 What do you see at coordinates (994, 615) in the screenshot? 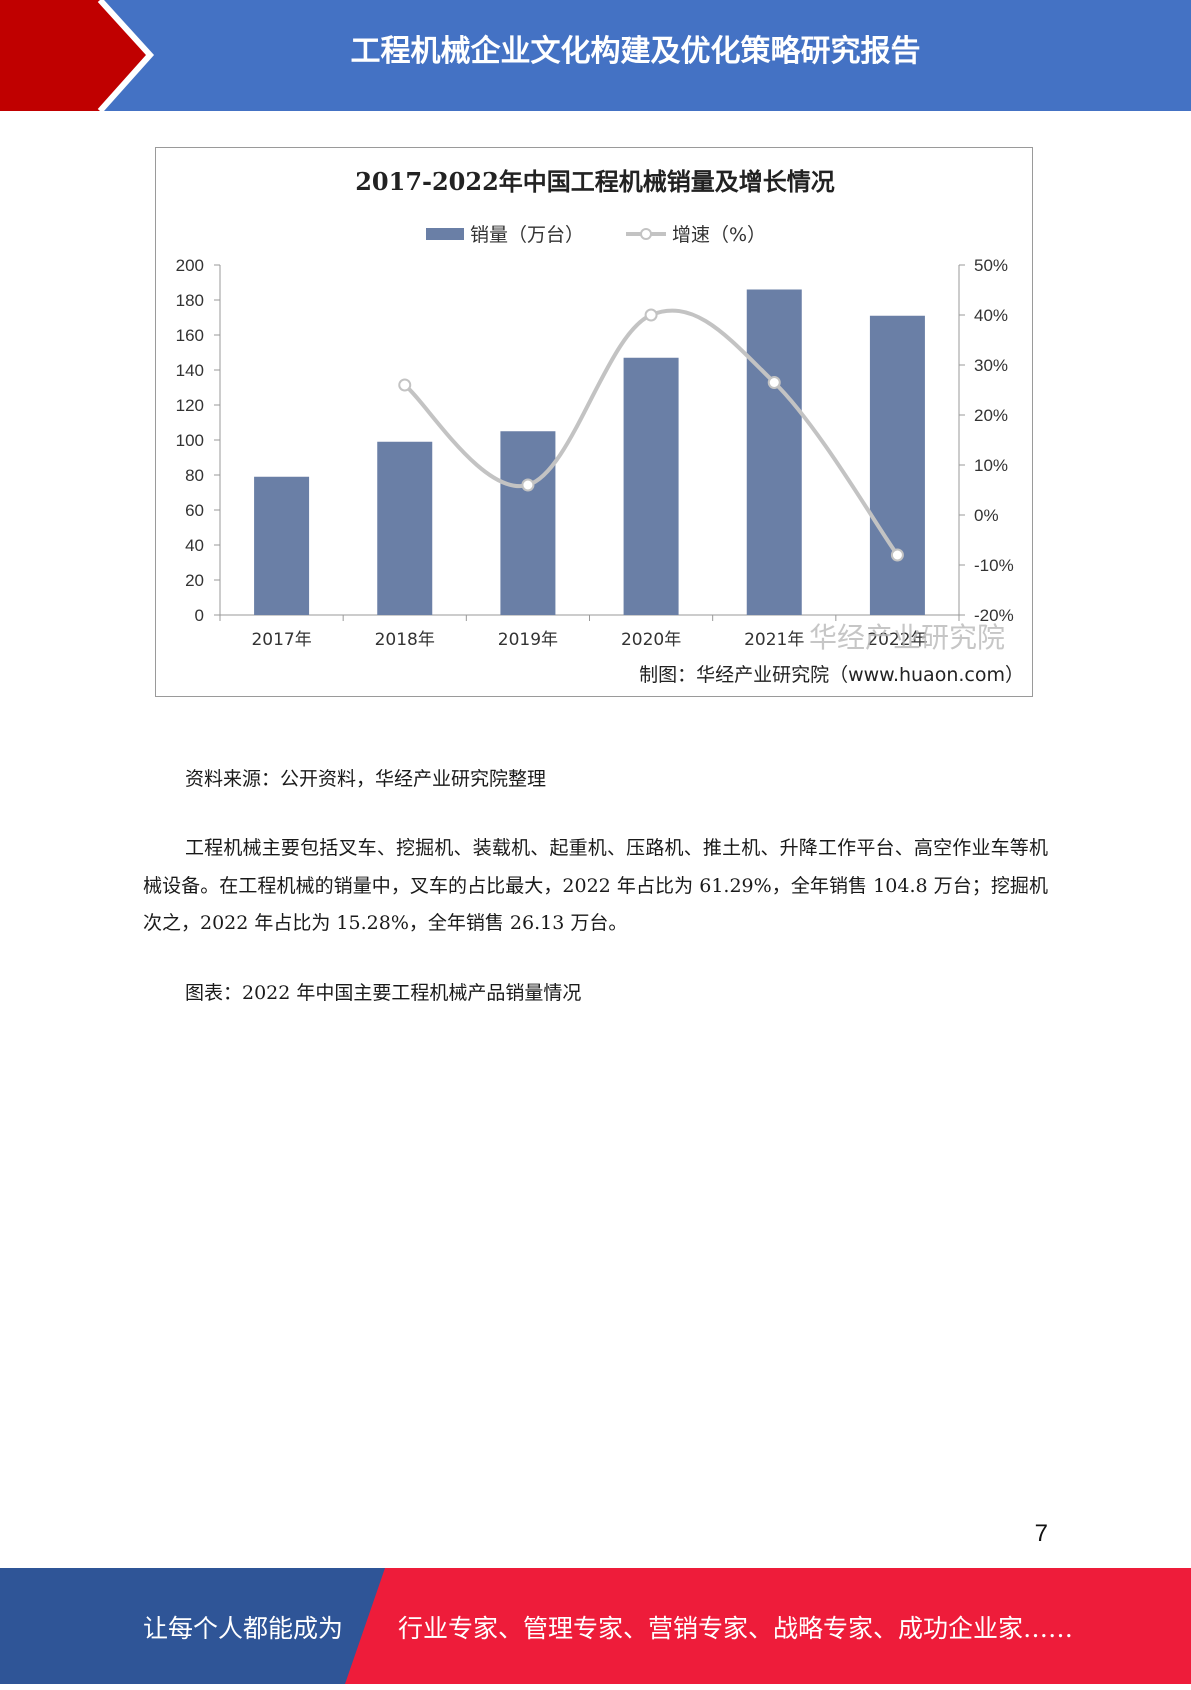
I see `y-right-tick-label: -20%` at bounding box center [994, 615].